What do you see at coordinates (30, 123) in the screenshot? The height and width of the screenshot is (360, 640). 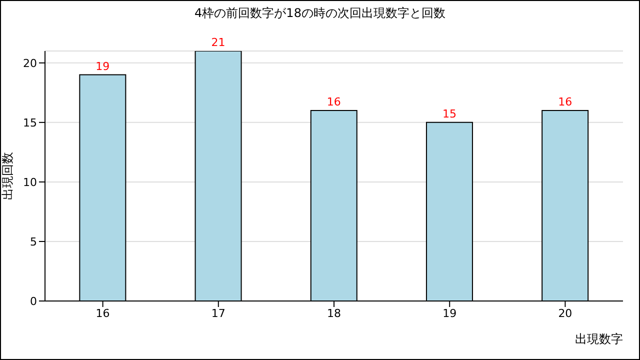 I see `y-tick-label: 15` at bounding box center [30, 123].